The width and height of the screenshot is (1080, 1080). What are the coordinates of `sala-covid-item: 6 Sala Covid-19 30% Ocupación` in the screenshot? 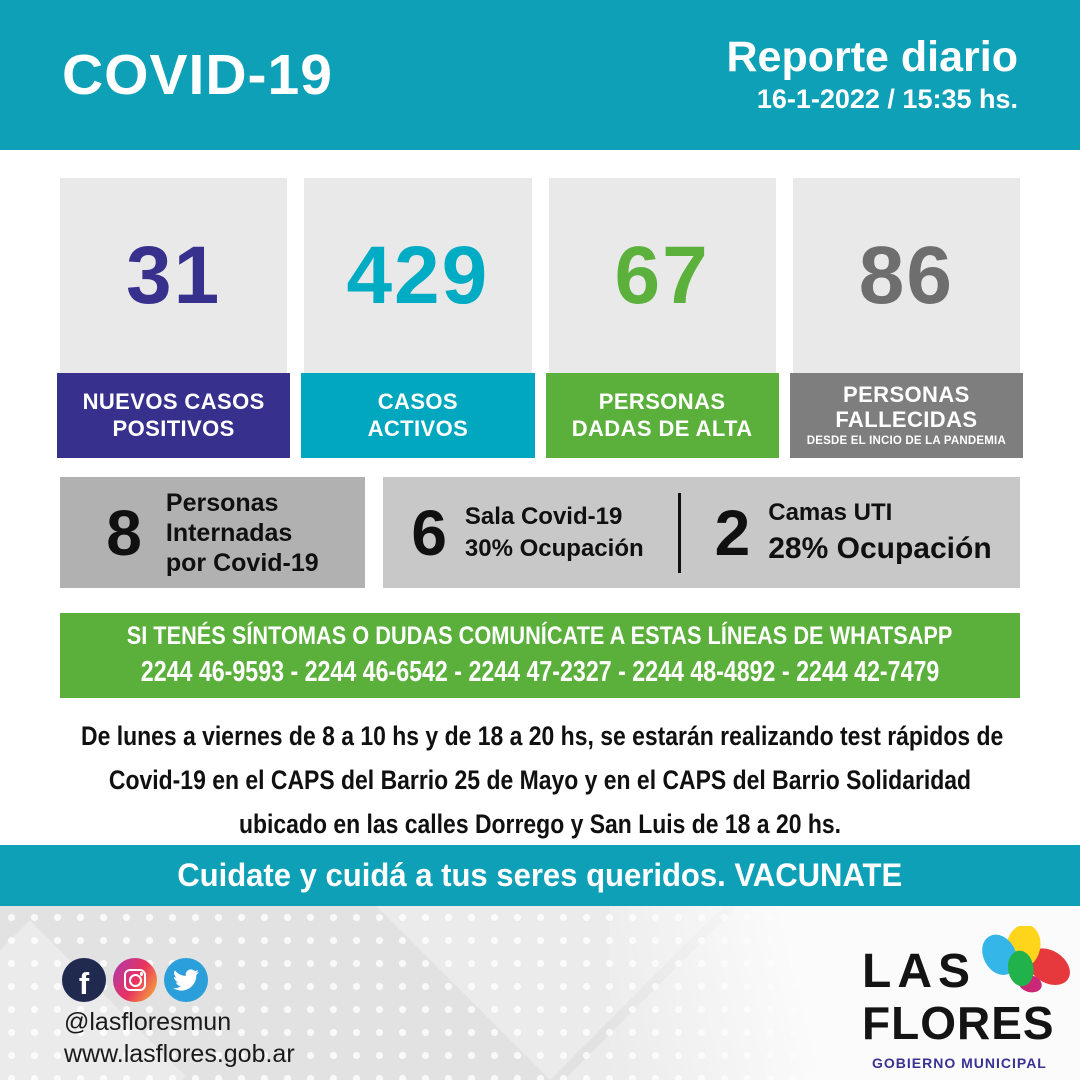 It's located at (527, 533).